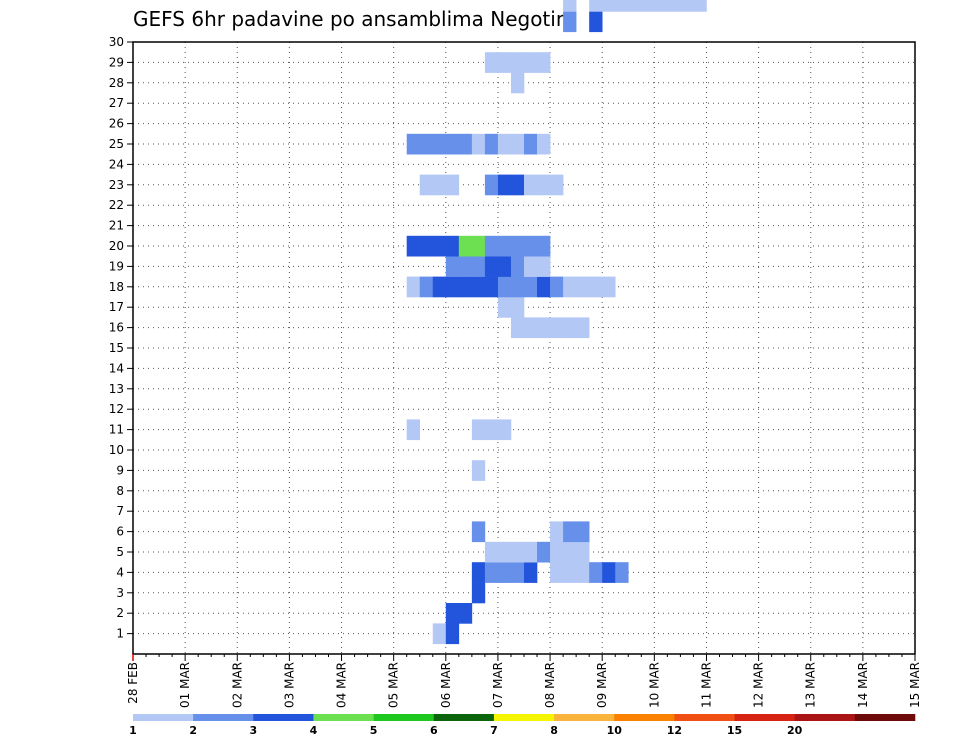 Image resolution: width=960 pixels, height=742 pixels. Describe the element at coordinates (120, 491) in the screenshot. I see `y-tick-label: 8` at that location.